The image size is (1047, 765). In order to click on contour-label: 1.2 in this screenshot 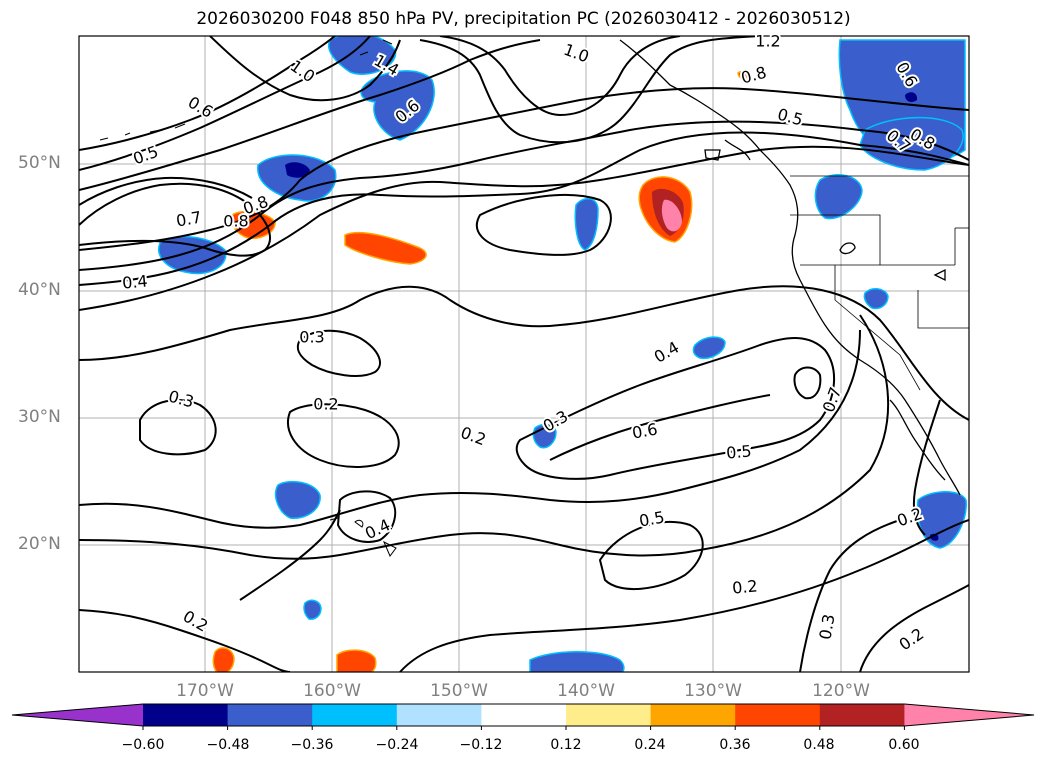, I will do `click(767, 41)`.